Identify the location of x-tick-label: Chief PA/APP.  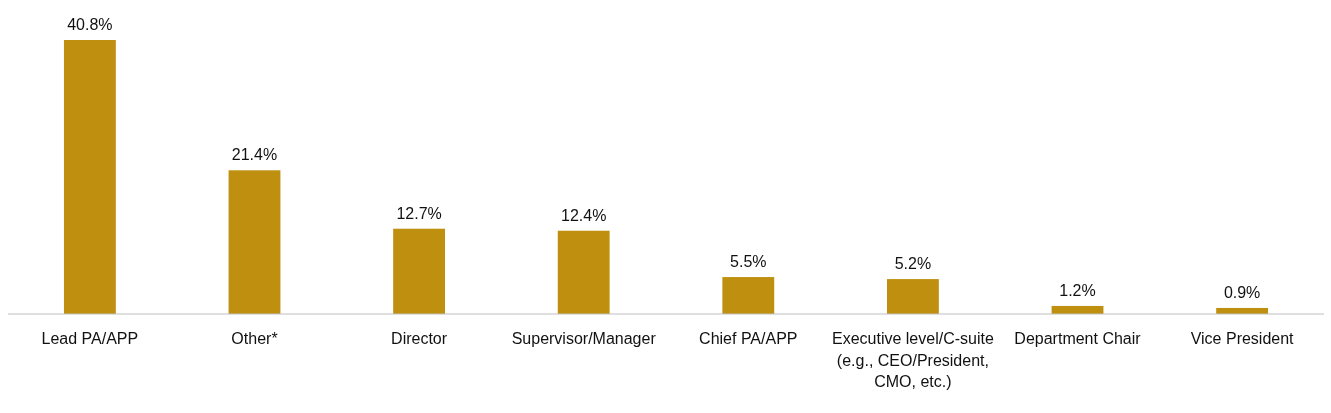
(748, 338).